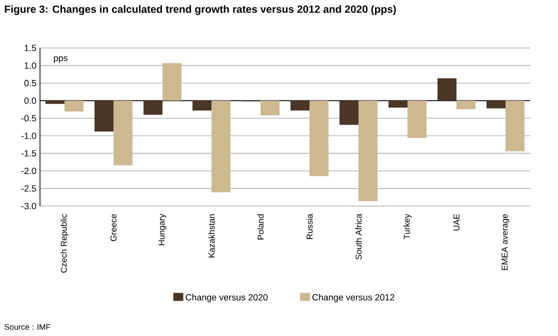  What do you see at coordinates (28, 206) in the screenshot?
I see `y-tick-label: -3.0` at bounding box center [28, 206].